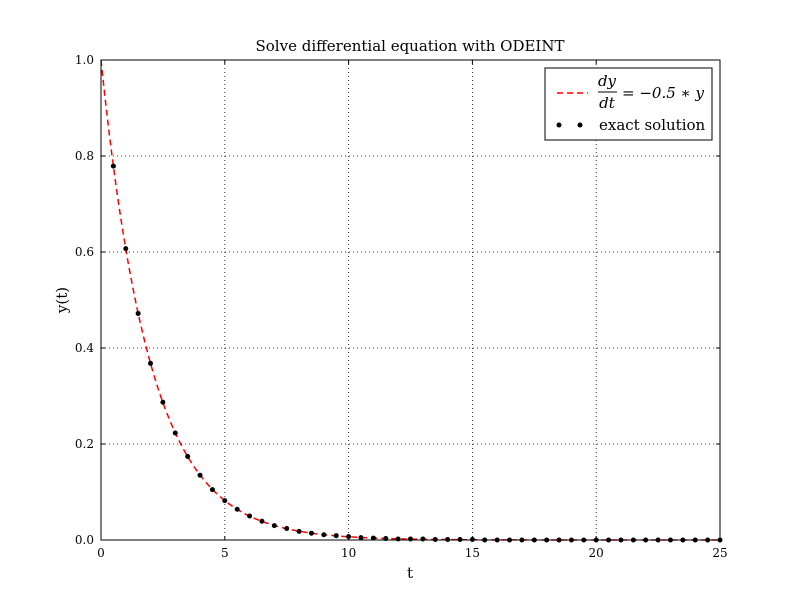 Image resolution: width=800 pixels, height=600 pixels. I want to click on legend-fraction-denominator: dt, so click(607, 103).